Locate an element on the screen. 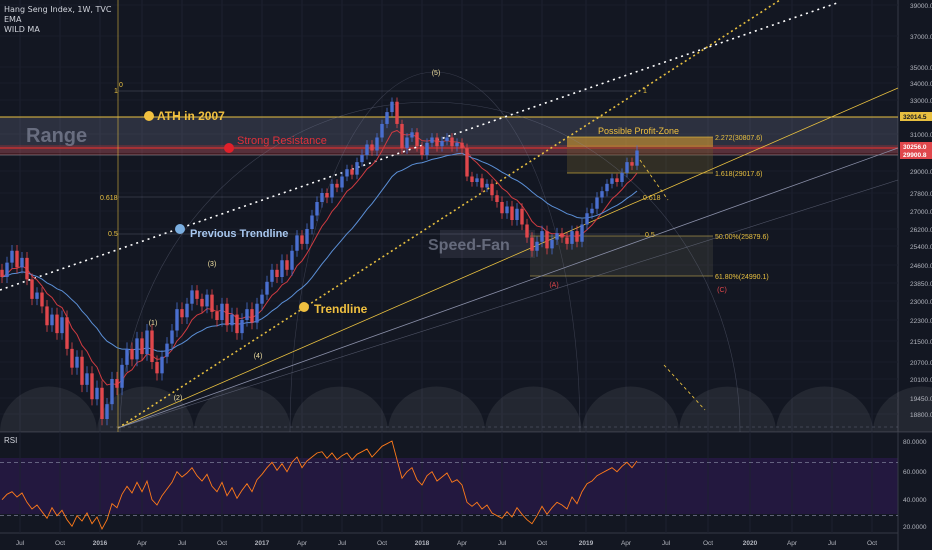  fan-label-5: 0.618 is located at coordinates (652, 198).